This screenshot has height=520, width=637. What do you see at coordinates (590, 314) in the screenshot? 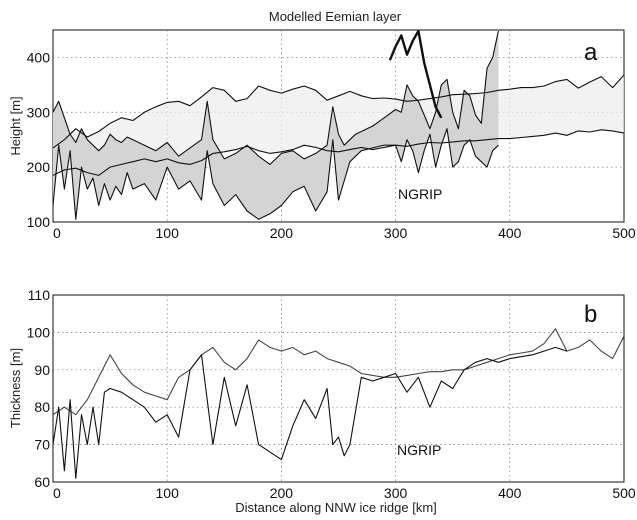
I see `panel-b-letter: b` at bounding box center [590, 314].